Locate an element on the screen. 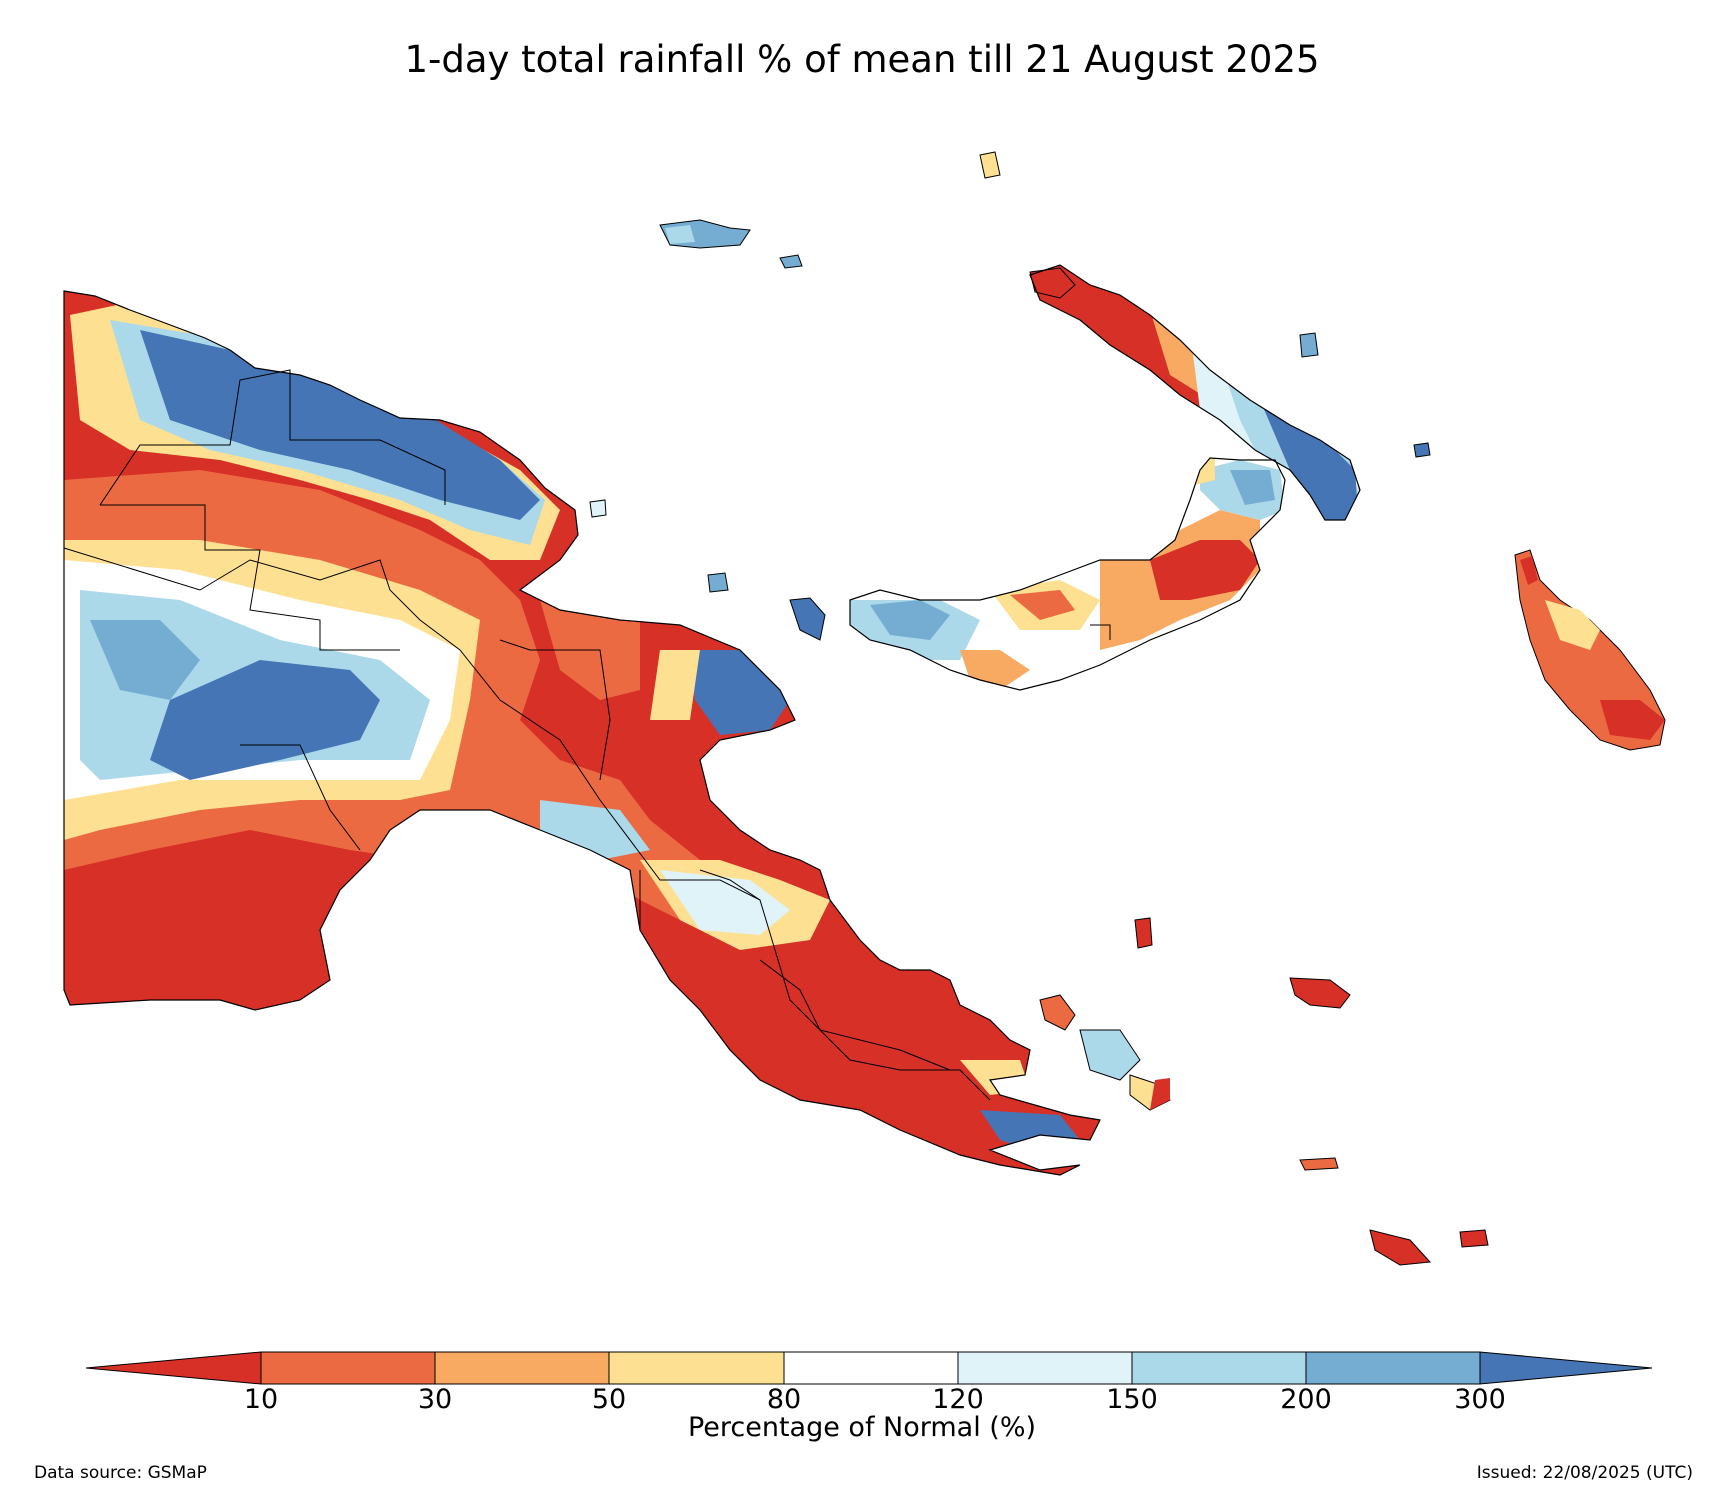 This screenshot has height=1494, width=1724. data-source: Data source: GSMaP is located at coordinates (120, 1473).